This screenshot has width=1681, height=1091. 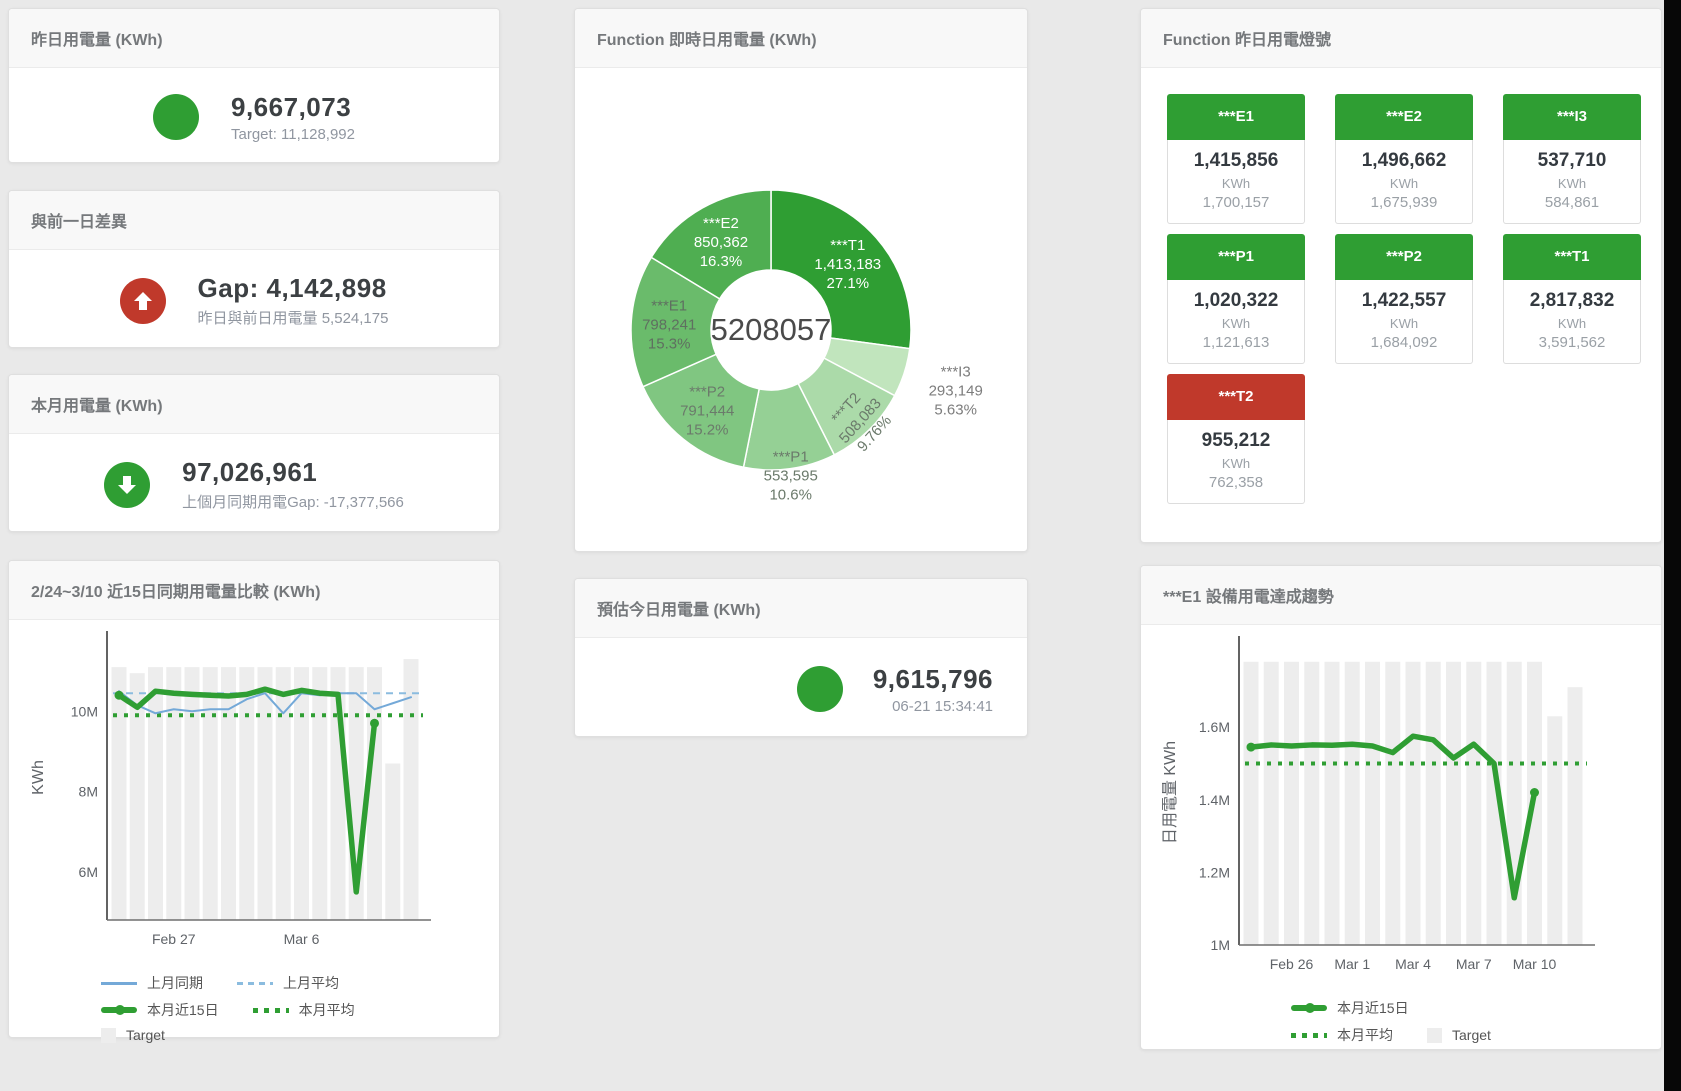 What do you see at coordinates (293, 134) in the screenshot?
I see `yesterday-target: Target: 11,128,992` at bounding box center [293, 134].